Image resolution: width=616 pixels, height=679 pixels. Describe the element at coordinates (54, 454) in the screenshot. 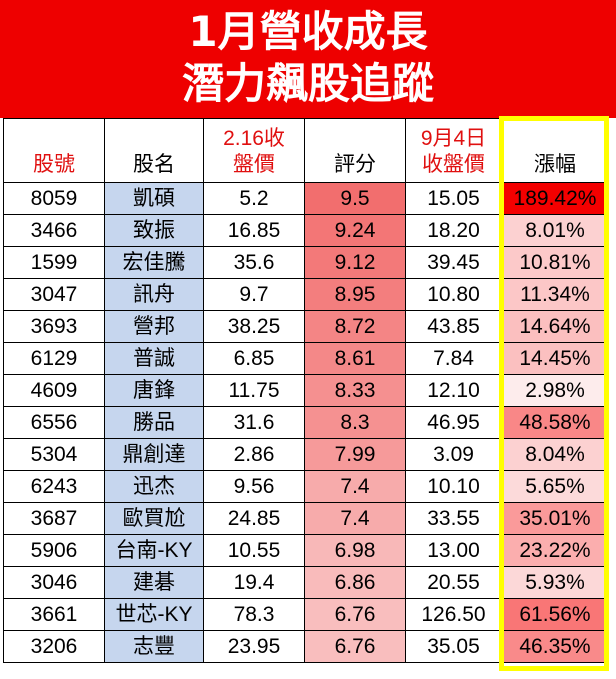

I see `cell-code: 5304` at that location.